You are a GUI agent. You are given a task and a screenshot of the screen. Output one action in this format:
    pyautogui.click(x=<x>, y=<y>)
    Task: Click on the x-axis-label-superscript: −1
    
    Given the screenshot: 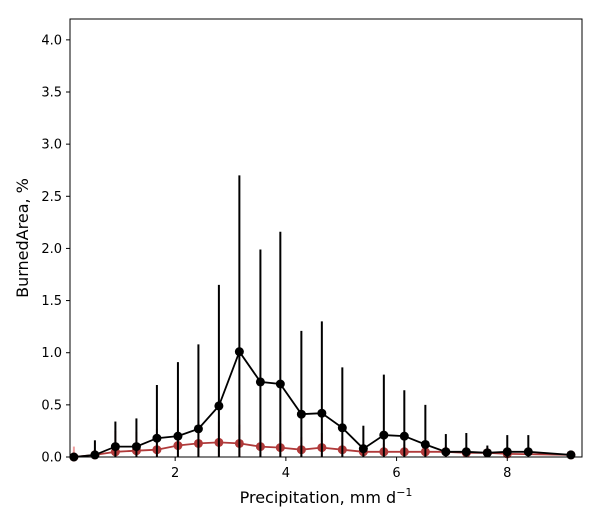 What is the action you would take?
    pyautogui.click(x=404, y=492)
    